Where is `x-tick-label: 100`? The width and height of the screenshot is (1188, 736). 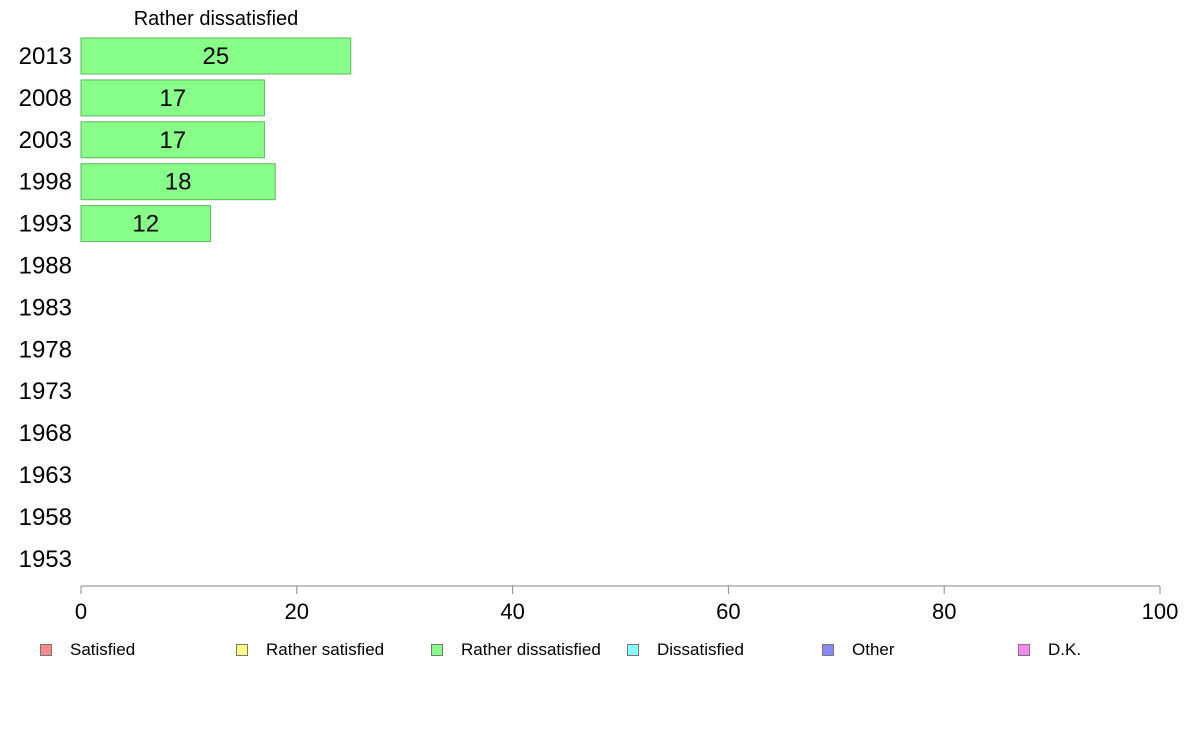
x-tick-label: 100 is located at coordinates (1160, 611).